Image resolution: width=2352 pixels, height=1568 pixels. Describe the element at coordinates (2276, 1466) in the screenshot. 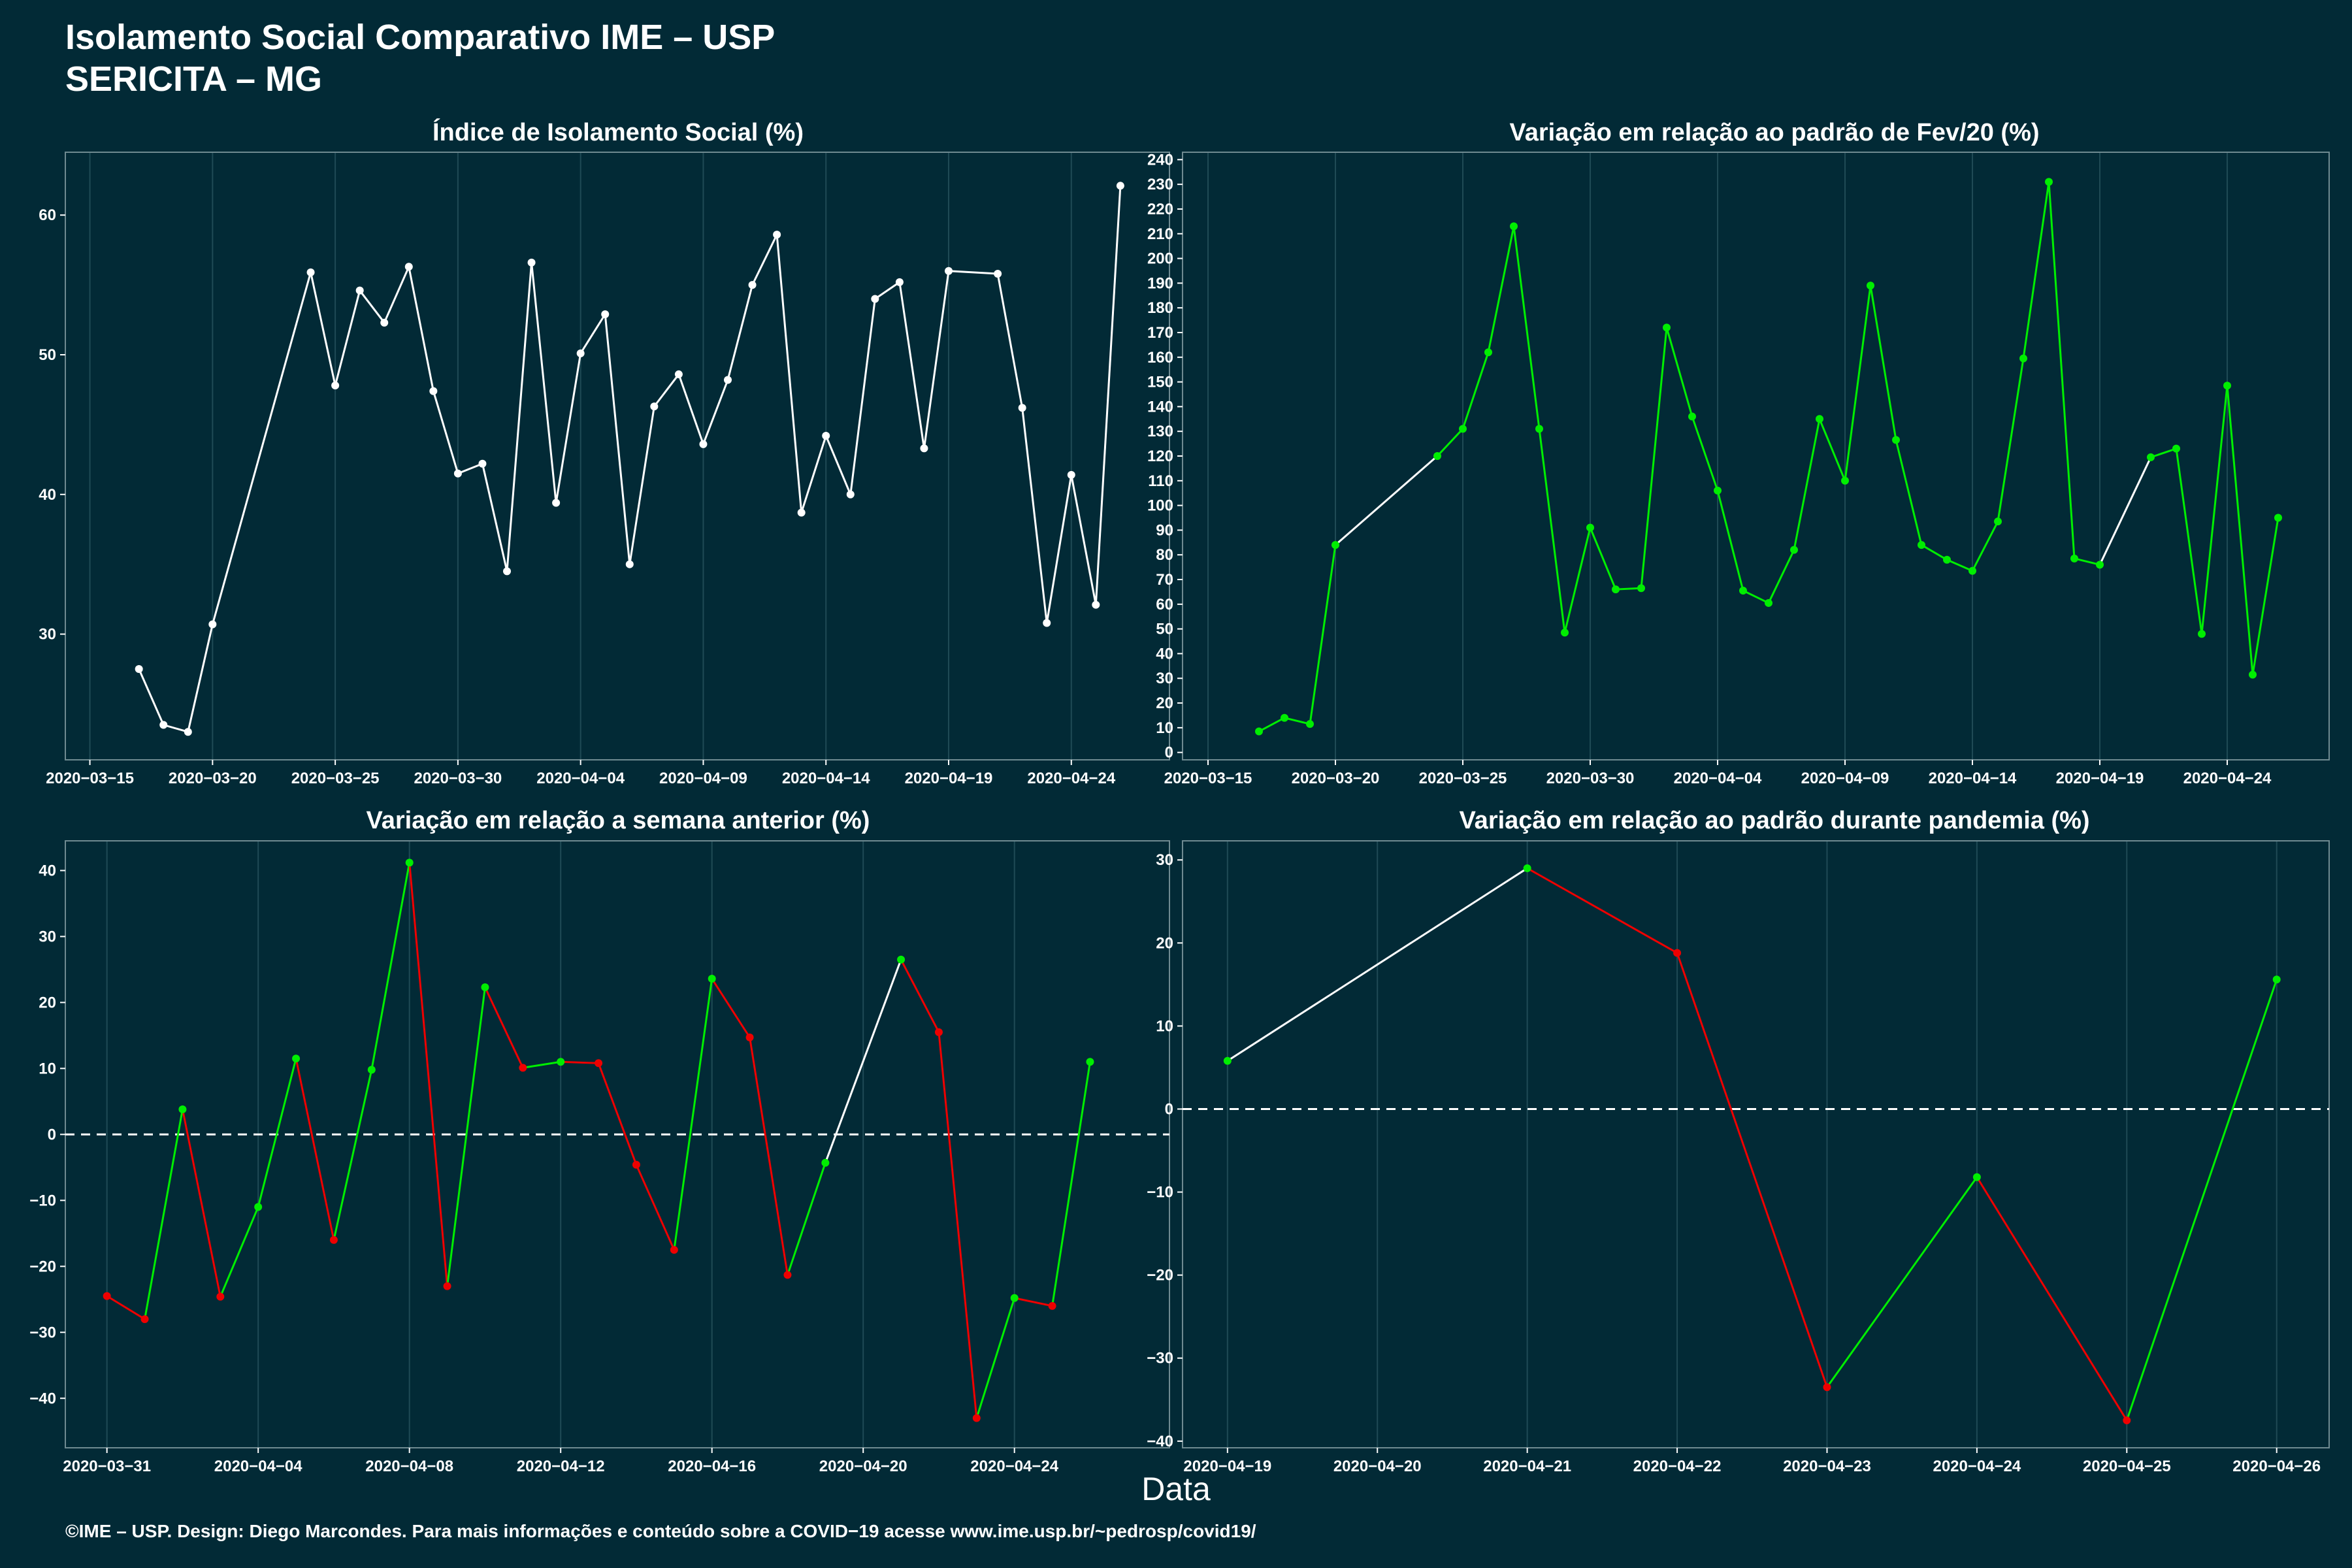

I see `x-tick-label: 2020−04−26` at that location.